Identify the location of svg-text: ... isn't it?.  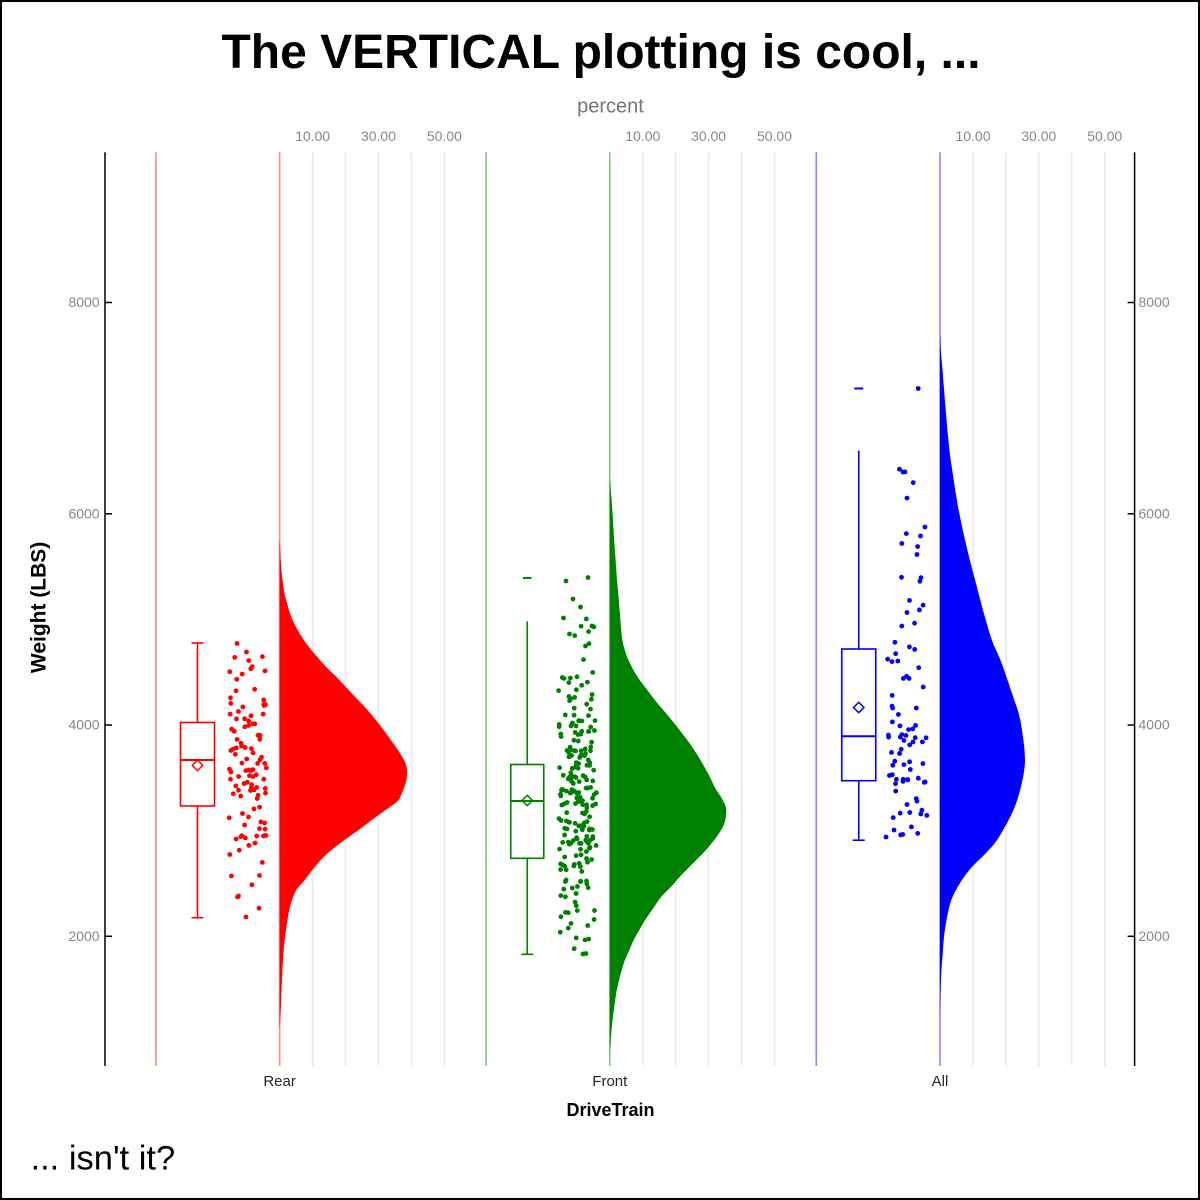
(103, 1159).